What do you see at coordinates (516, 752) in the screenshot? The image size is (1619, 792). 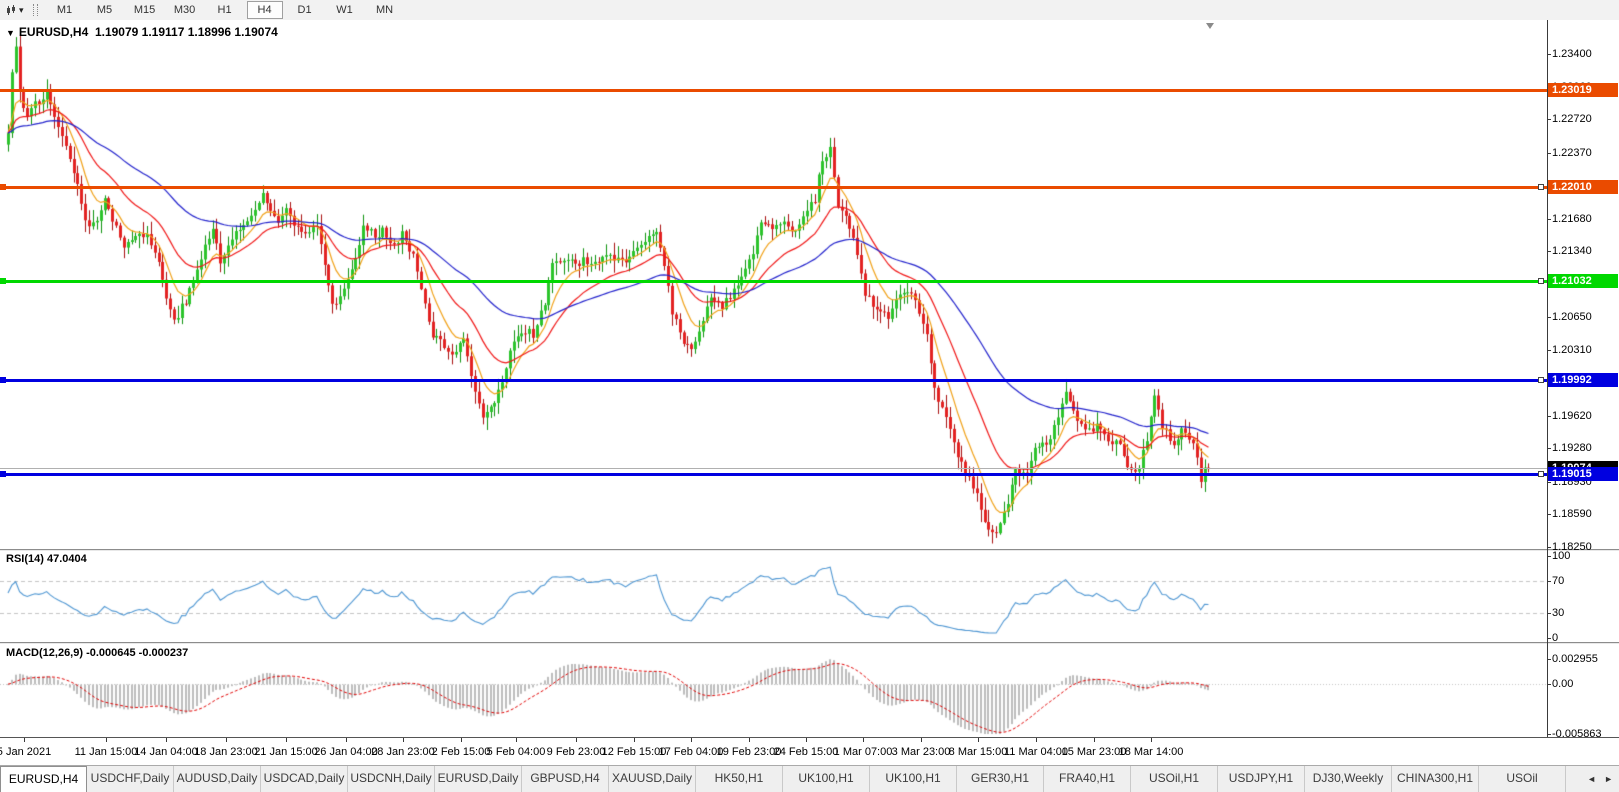 I see `time-axis-label: 5 Feb 04:00` at bounding box center [516, 752].